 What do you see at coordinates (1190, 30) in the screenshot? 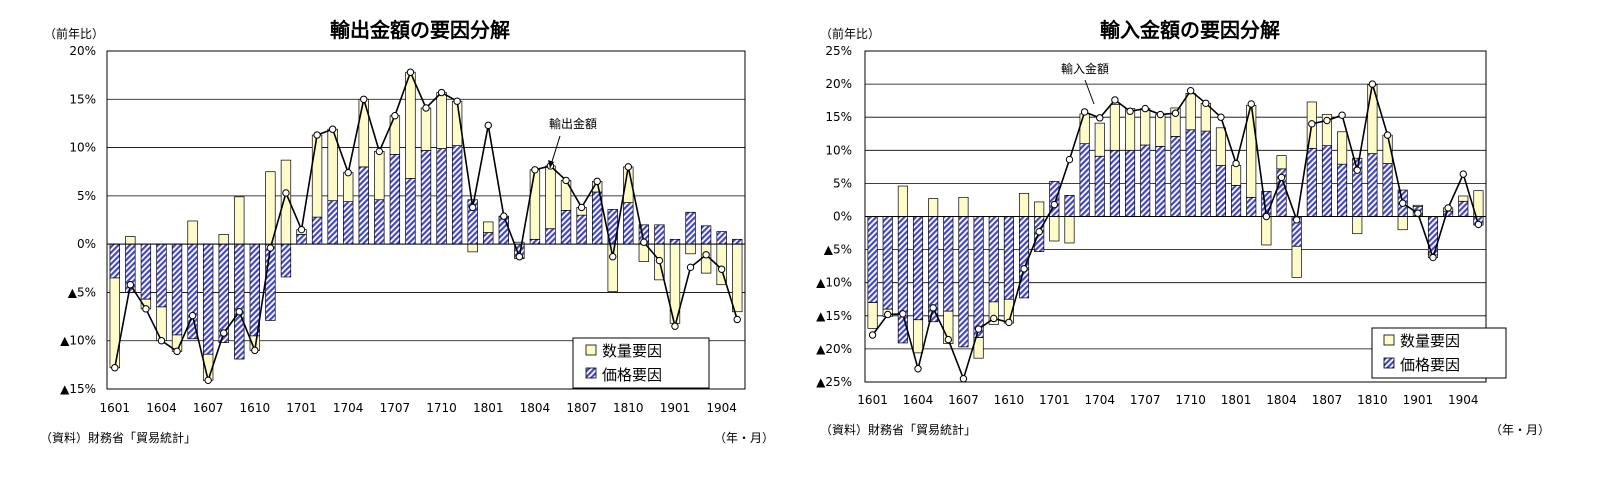
I see `chart-title: 輸入金額の要因分解` at bounding box center [1190, 30].